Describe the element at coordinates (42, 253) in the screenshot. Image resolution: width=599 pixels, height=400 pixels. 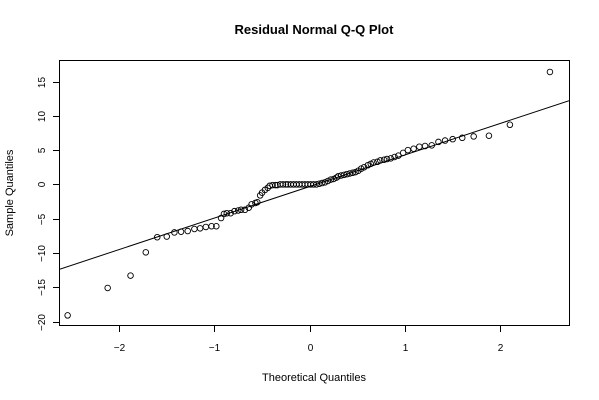
I see `y-tick-label: −10` at that location.